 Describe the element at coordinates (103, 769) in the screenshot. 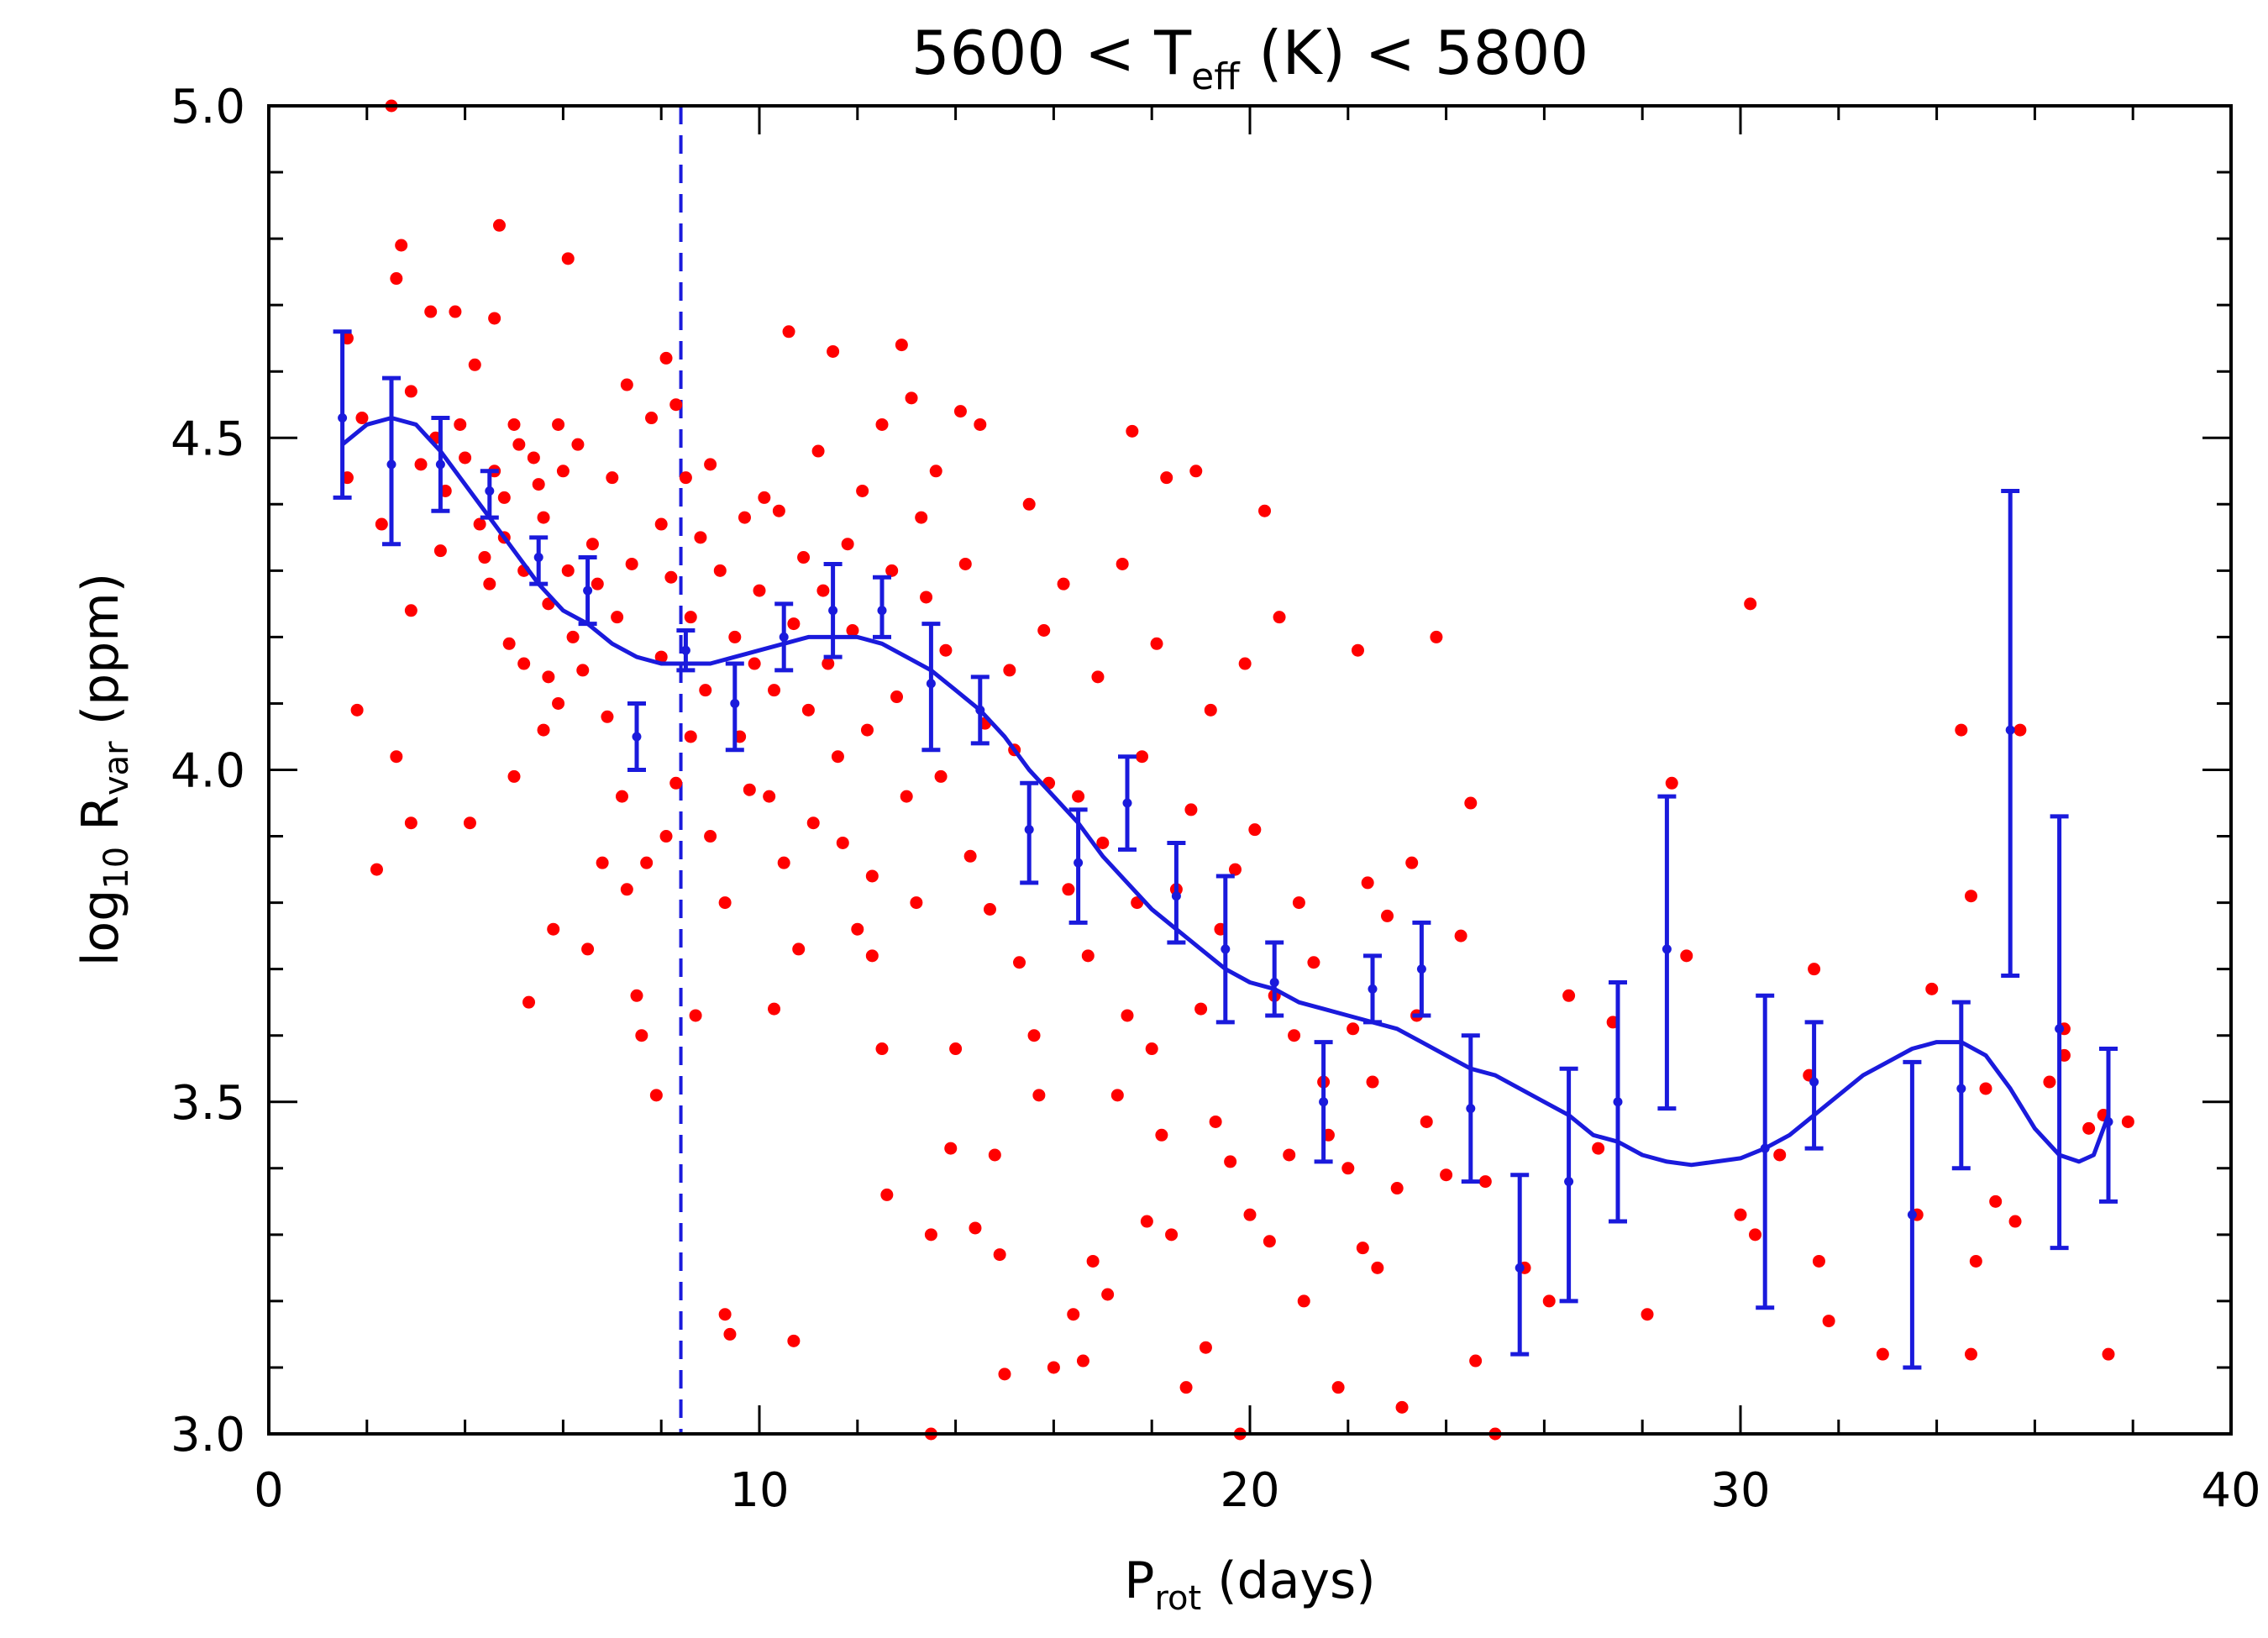

I see `y-axis-label: log10 Rvar (ppm)` at that location.